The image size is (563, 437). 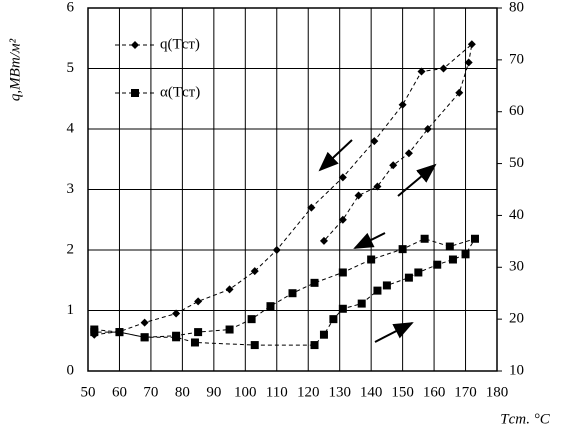 What do you see at coordinates (465, 392) in the screenshot?
I see `x-tick-label: 170` at bounding box center [465, 392].